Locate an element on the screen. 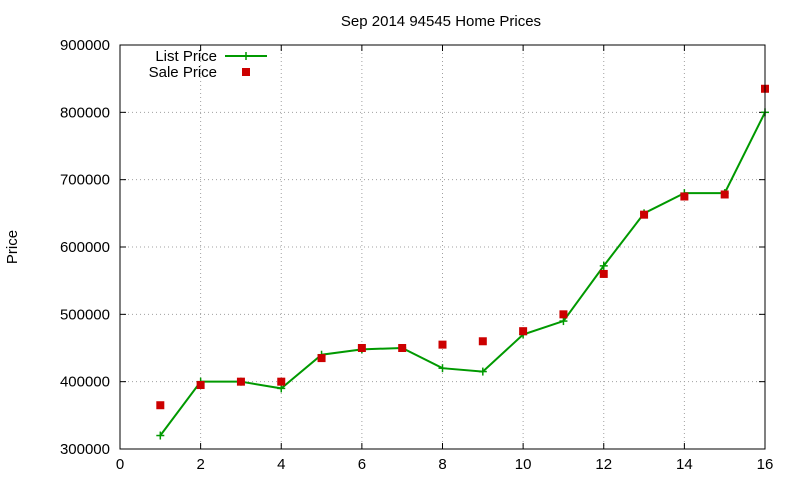 The height and width of the screenshot is (480, 800). y-axis-label: Price is located at coordinates (12, 247).